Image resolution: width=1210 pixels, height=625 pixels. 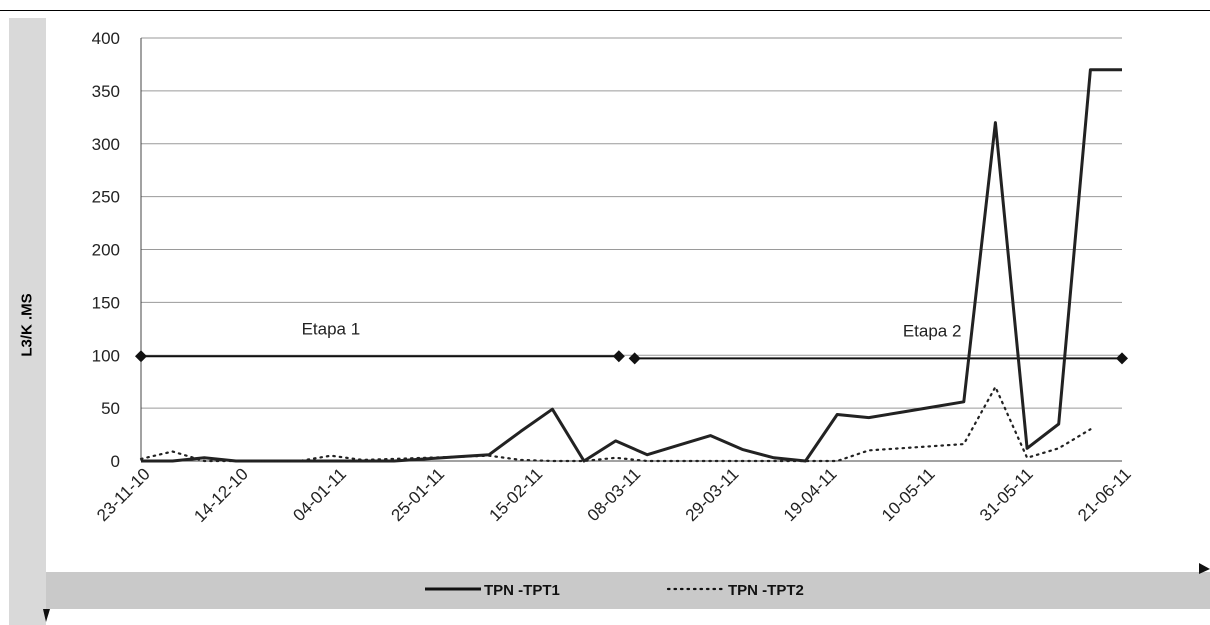 I want to click on legend-band, so click(x=628, y=590).